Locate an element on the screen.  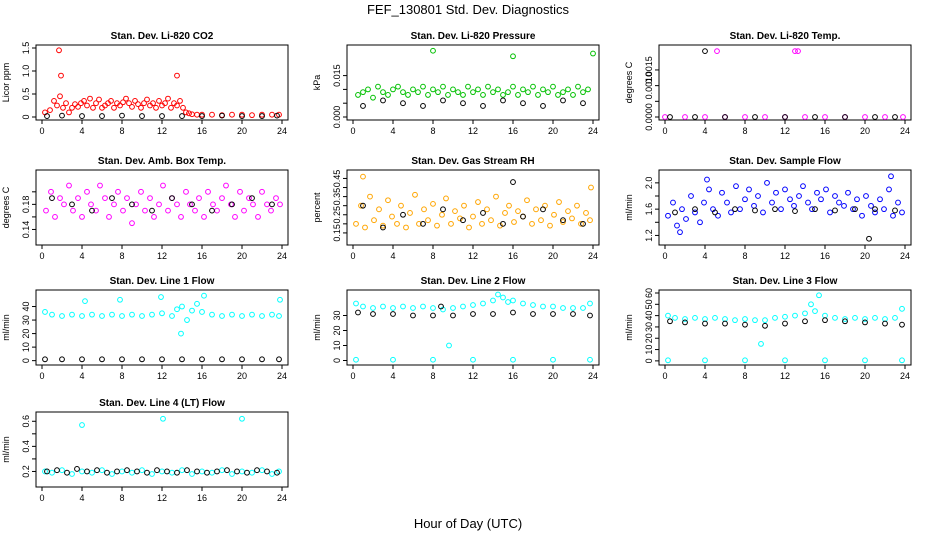
figure-title: FEF_130801 Std. Dev. Diagnostics is located at coordinates (468, 9).